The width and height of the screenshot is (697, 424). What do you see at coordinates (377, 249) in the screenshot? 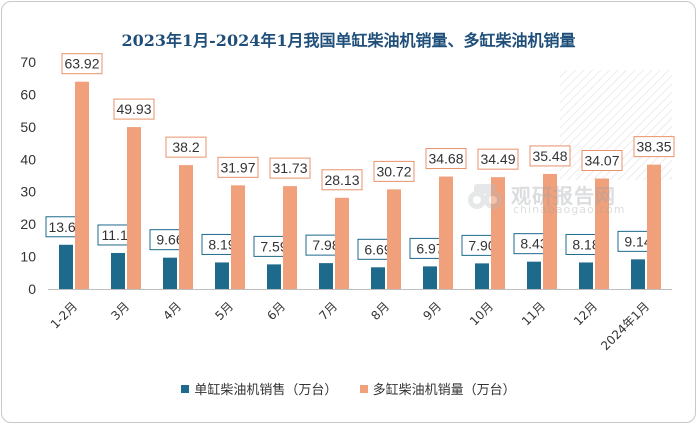
I see `data-label-single: 6.69` at bounding box center [377, 249].